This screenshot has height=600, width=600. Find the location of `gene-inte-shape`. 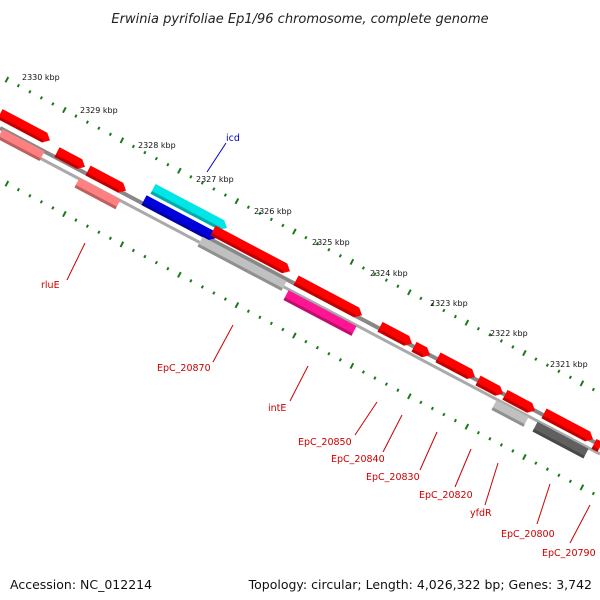

gene-inte-shape is located at coordinates (320, 313).